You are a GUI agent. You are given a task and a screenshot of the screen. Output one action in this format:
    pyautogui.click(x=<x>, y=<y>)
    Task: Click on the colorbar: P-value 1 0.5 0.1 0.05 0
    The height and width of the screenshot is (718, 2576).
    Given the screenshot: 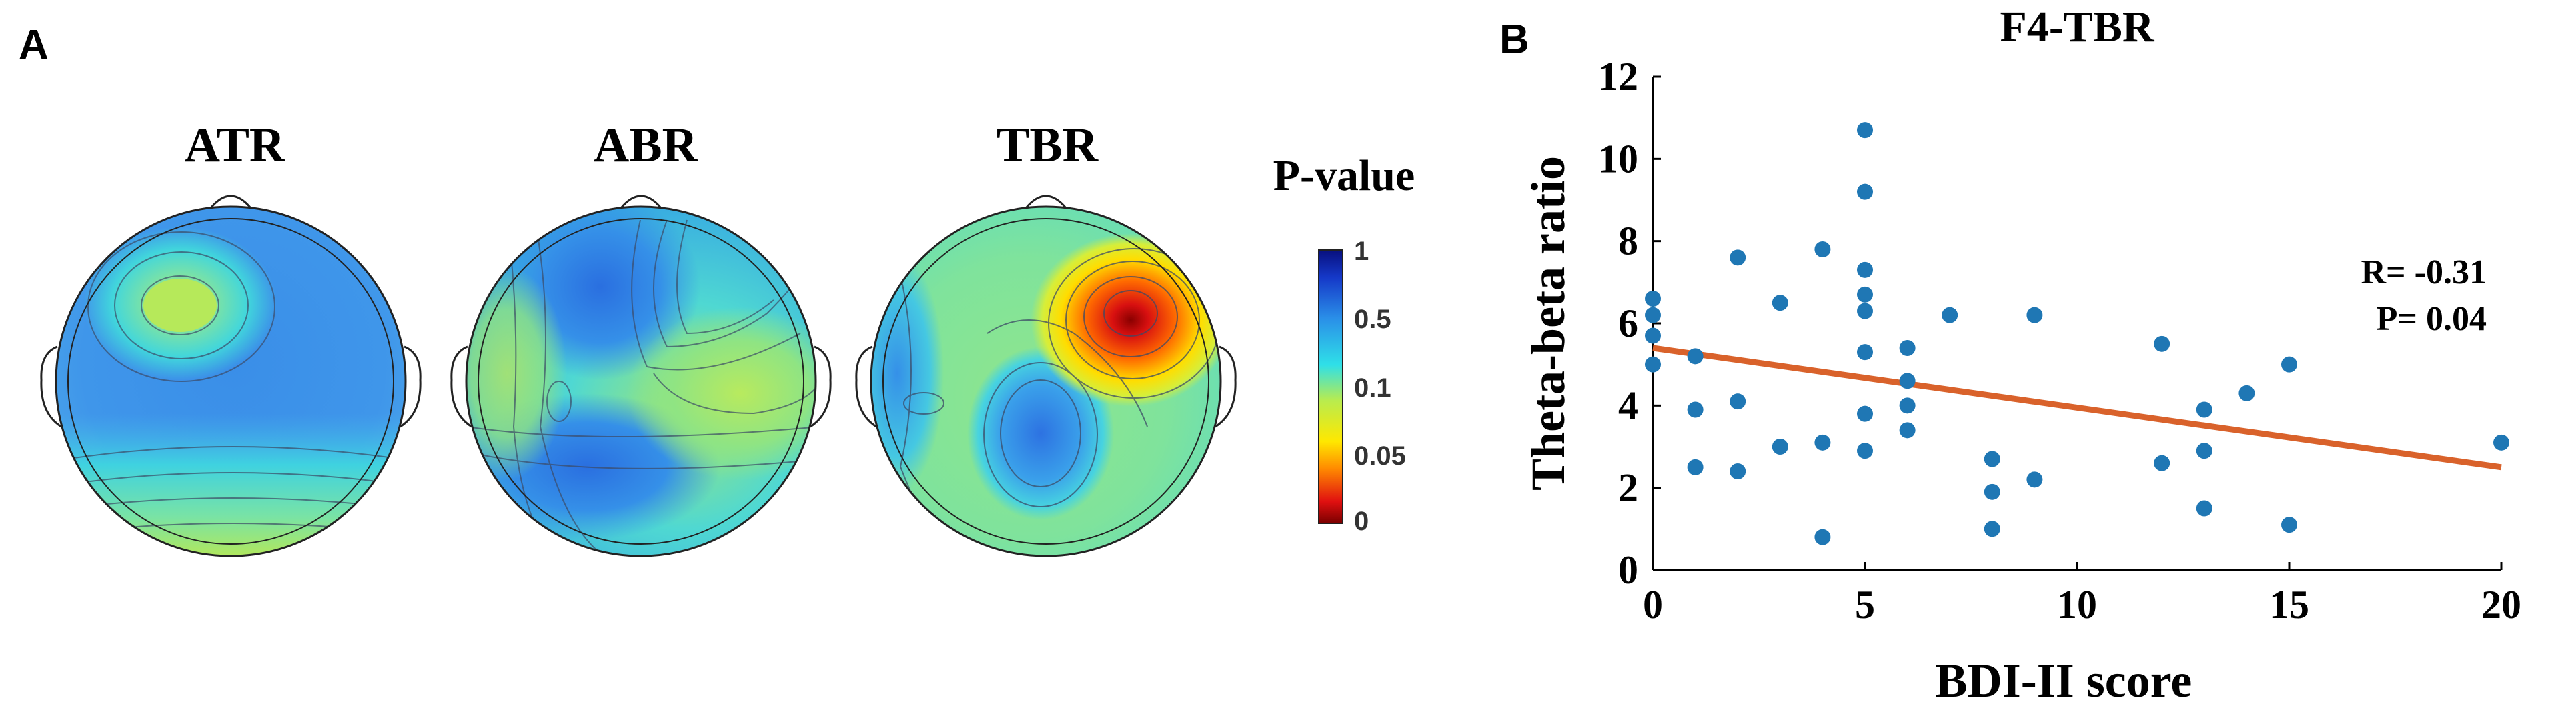 What is the action you would take?
    pyautogui.click(x=1344, y=343)
    